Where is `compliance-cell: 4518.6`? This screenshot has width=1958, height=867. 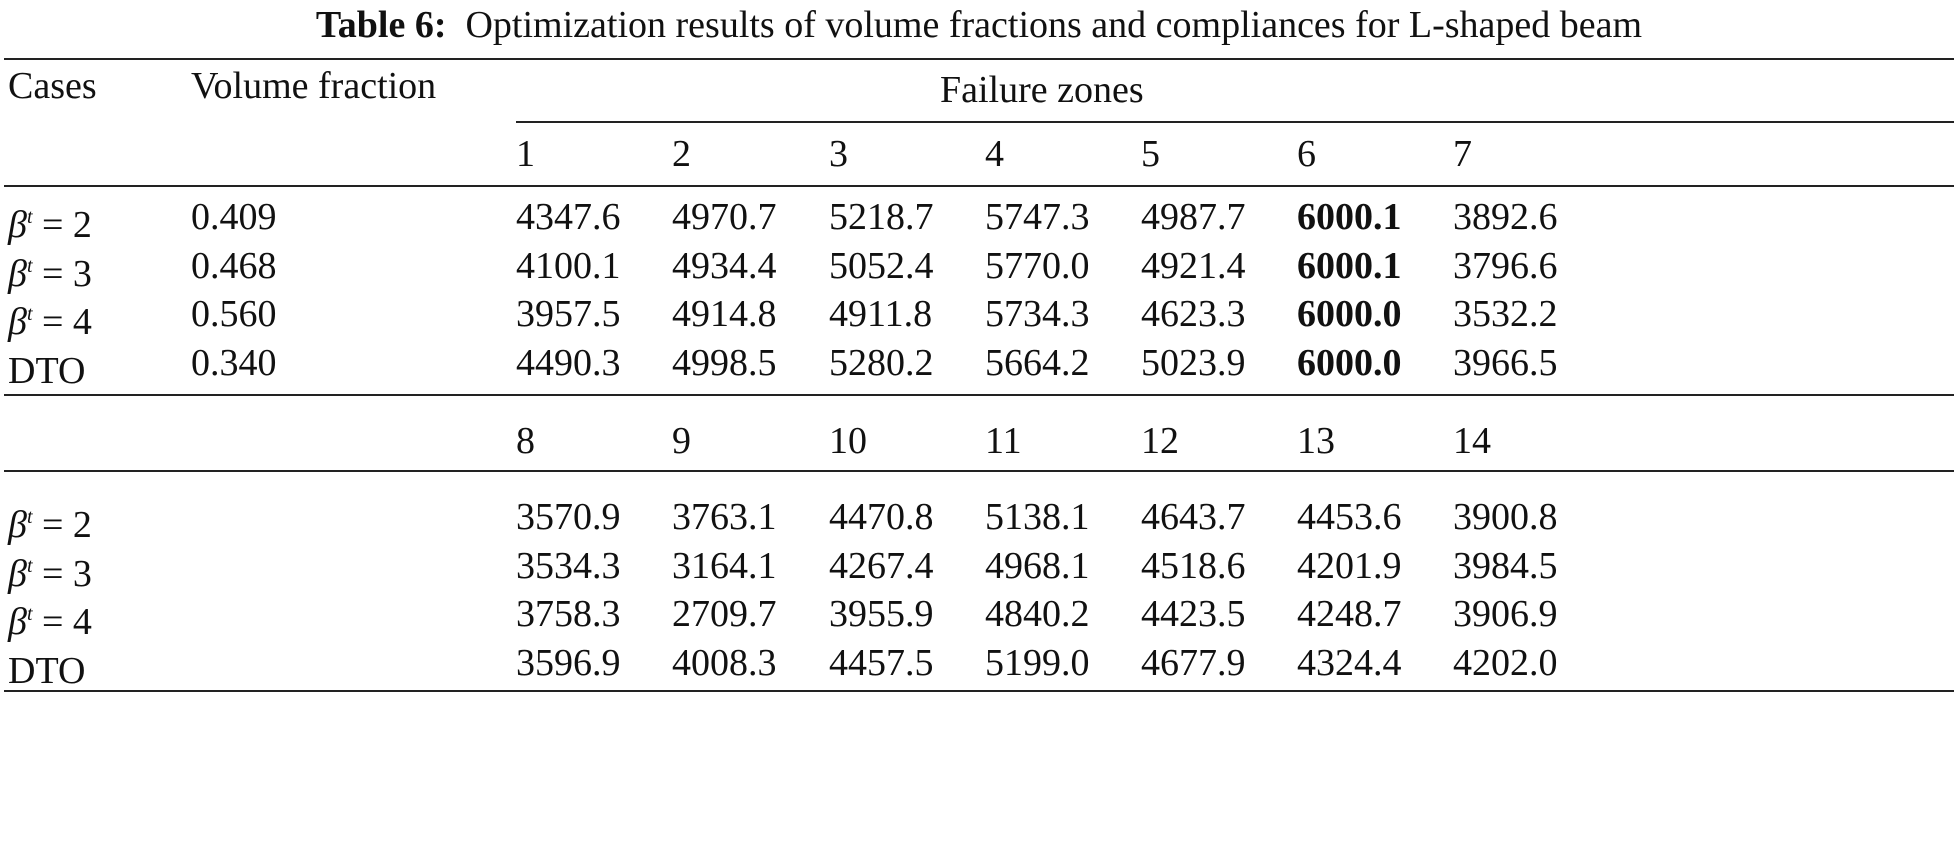 compliance-cell: 4518.6 is located at coordinates (1193, 566).